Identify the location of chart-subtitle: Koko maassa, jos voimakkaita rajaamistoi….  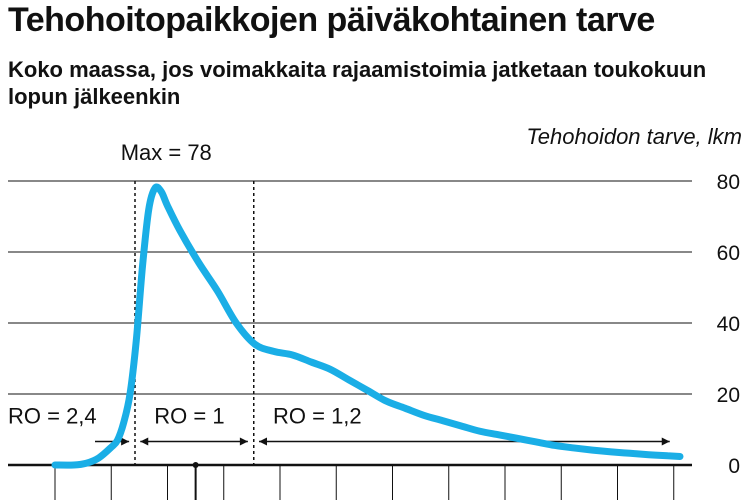
(357, 83).